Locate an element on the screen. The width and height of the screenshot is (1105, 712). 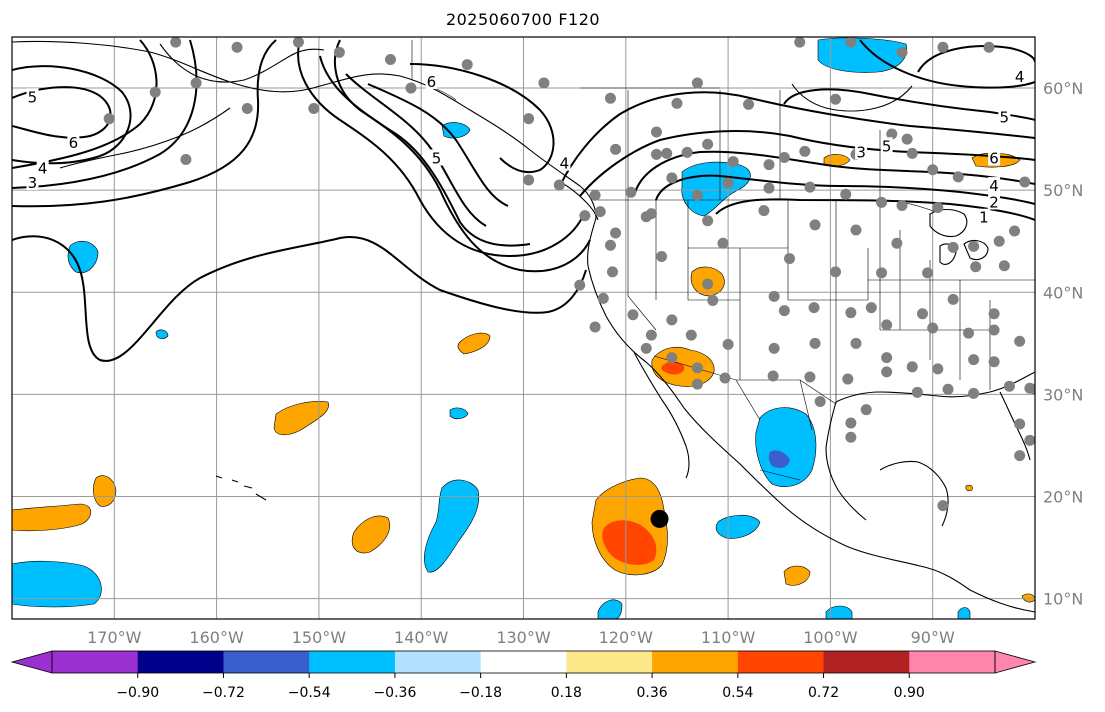
latitude-tick-label: 20°N is located at coordinates (1063, 496).